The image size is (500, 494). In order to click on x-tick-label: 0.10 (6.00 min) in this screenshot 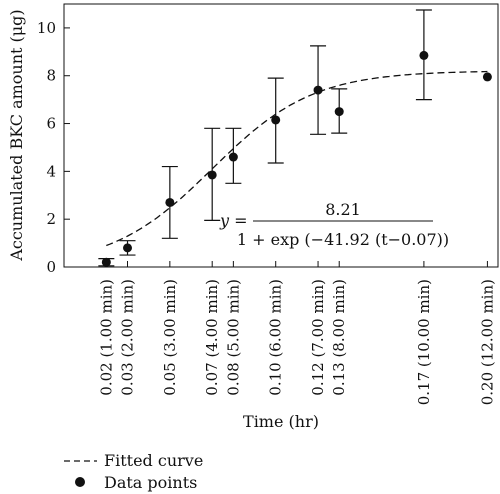, I will do `click(276, 337)`.